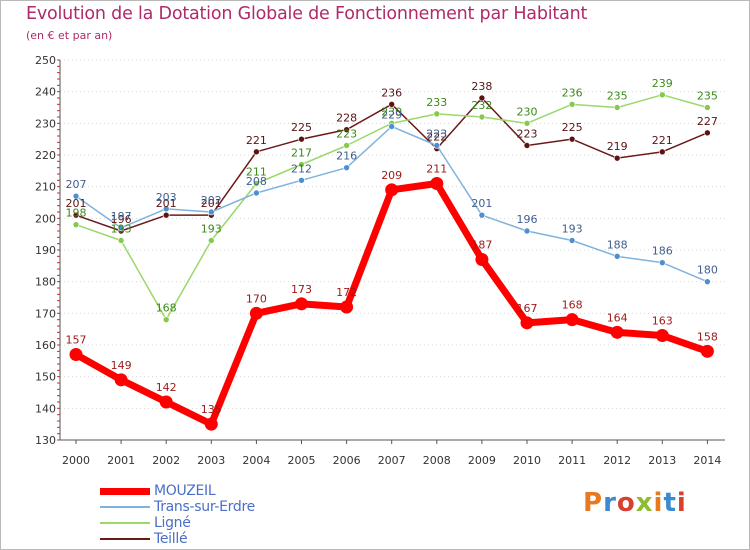 The image size is (750, 550). Describe the element at coordinates (256, 172) in the screenshot. I see `data-label-ligne: 211` at that location.